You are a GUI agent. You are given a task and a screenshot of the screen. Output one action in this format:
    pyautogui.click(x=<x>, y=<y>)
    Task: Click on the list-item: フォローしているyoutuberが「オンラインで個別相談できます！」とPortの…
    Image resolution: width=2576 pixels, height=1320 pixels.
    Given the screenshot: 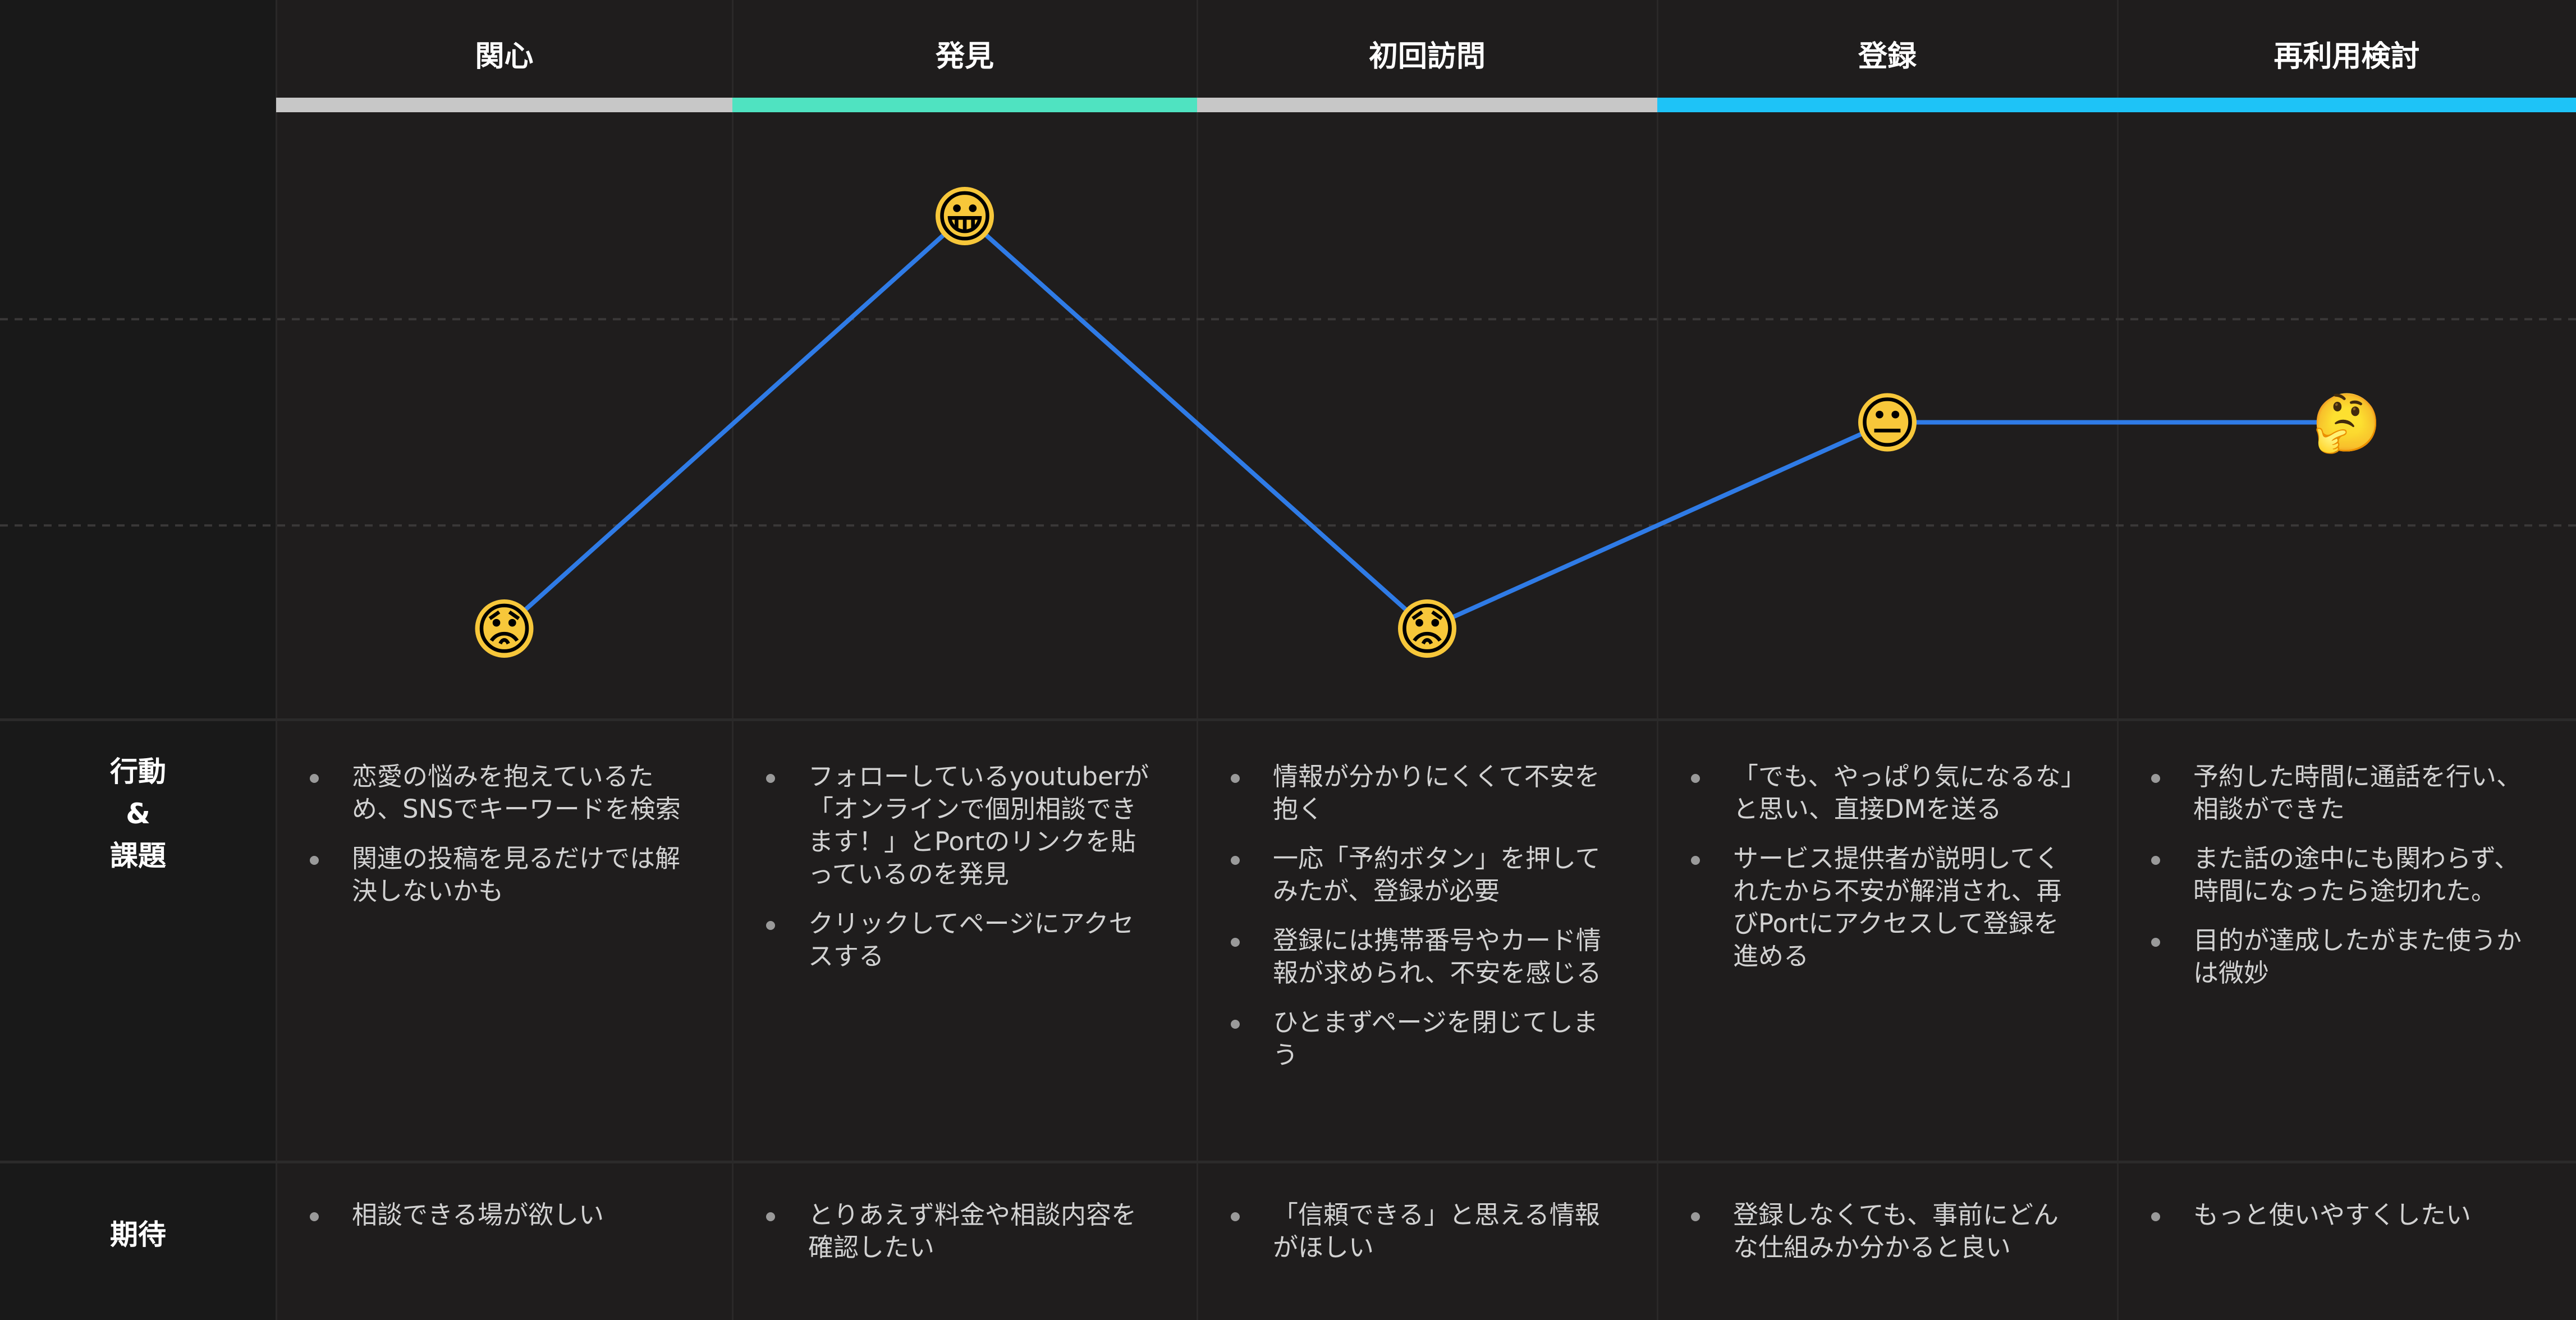 What is the action you would take?
    pyautogui.click(x=962, y=825)
    